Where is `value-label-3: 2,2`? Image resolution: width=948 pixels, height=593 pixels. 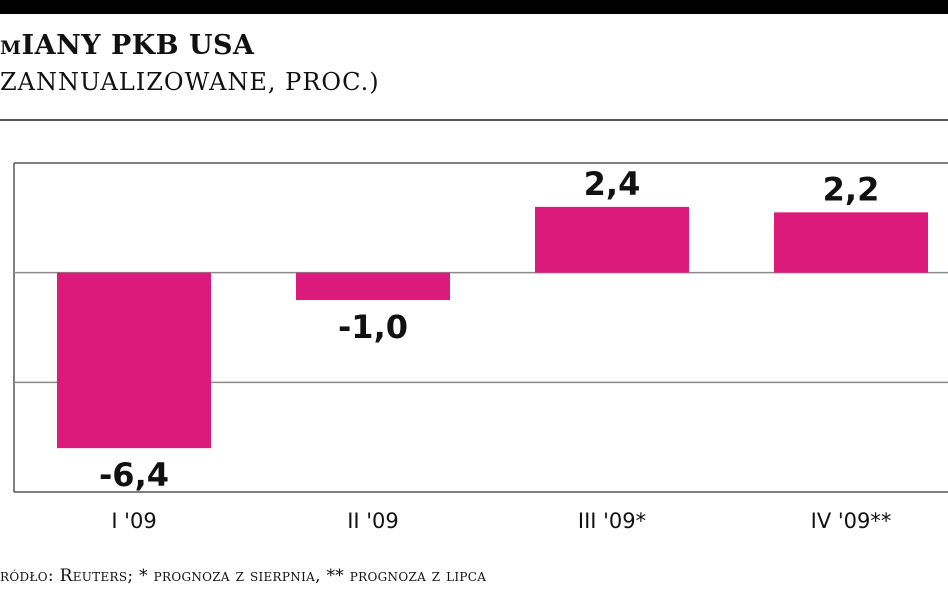 value-label-3: 2,2 is located at coordinates (851, 189).